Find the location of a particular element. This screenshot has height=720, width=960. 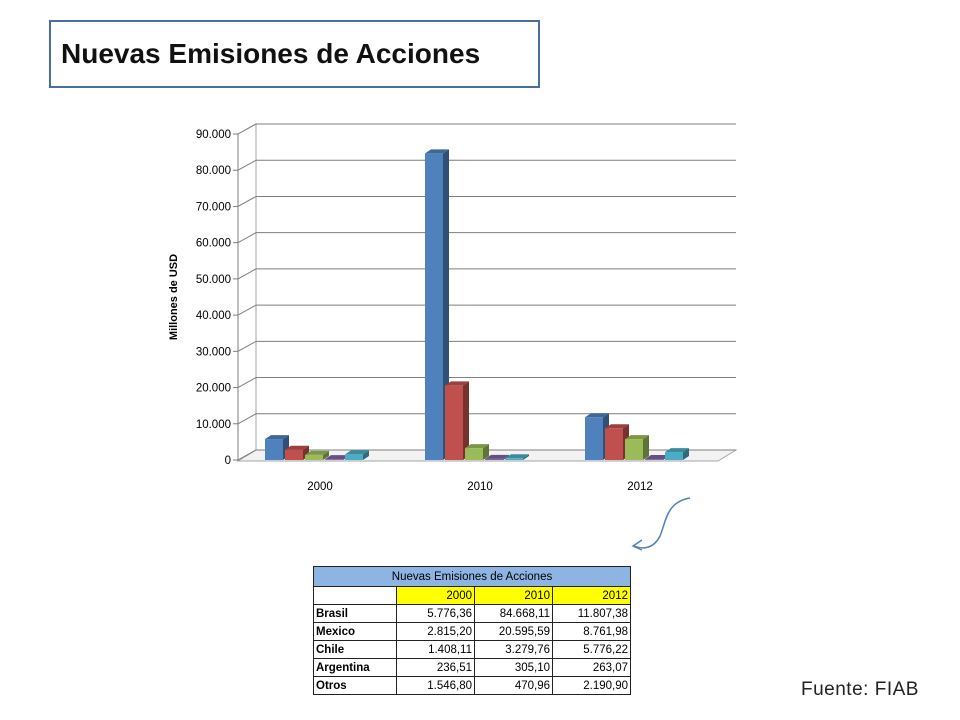

table-row: Chile 1.408,11 3.279,76 5.776,22 is located at coordinates (472, 649).